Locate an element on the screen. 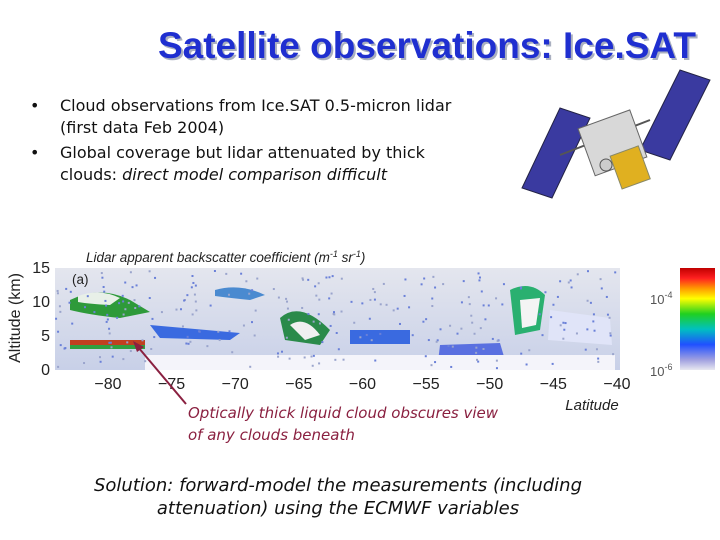 The height and width of the screenshot is (540, 720). y-tick-label: 10 is located at coordinates (41, 302).